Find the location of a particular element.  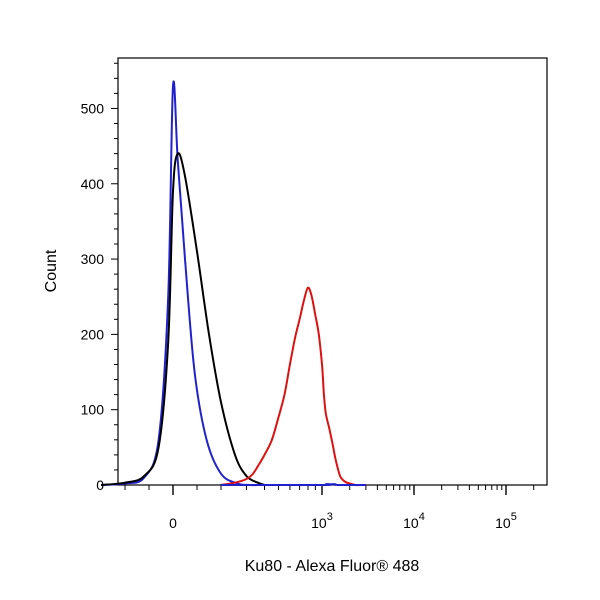

y-tick-label: 100 is located at coordinates (93, 410).